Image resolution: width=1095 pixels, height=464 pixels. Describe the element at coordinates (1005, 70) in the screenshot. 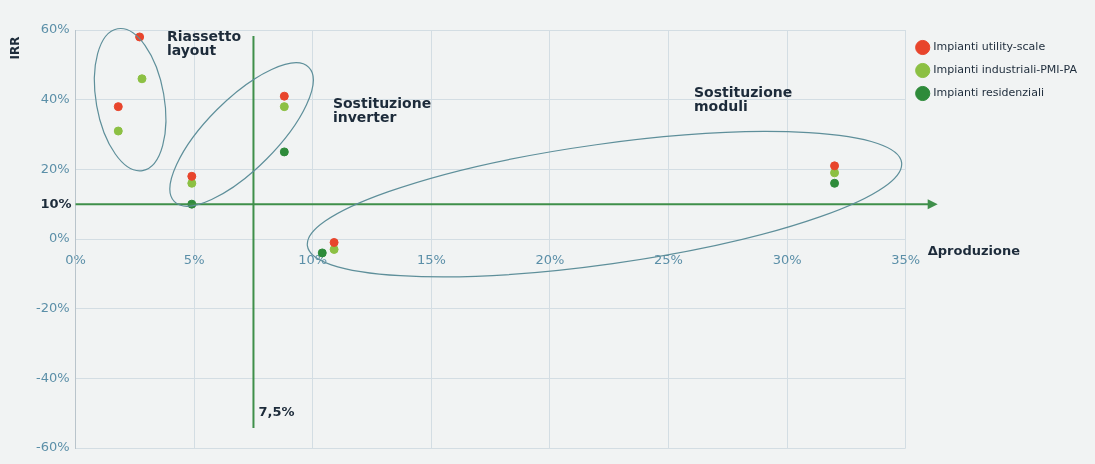

I see `legend-label: Impianti industriali-PMI-PA` at that location.